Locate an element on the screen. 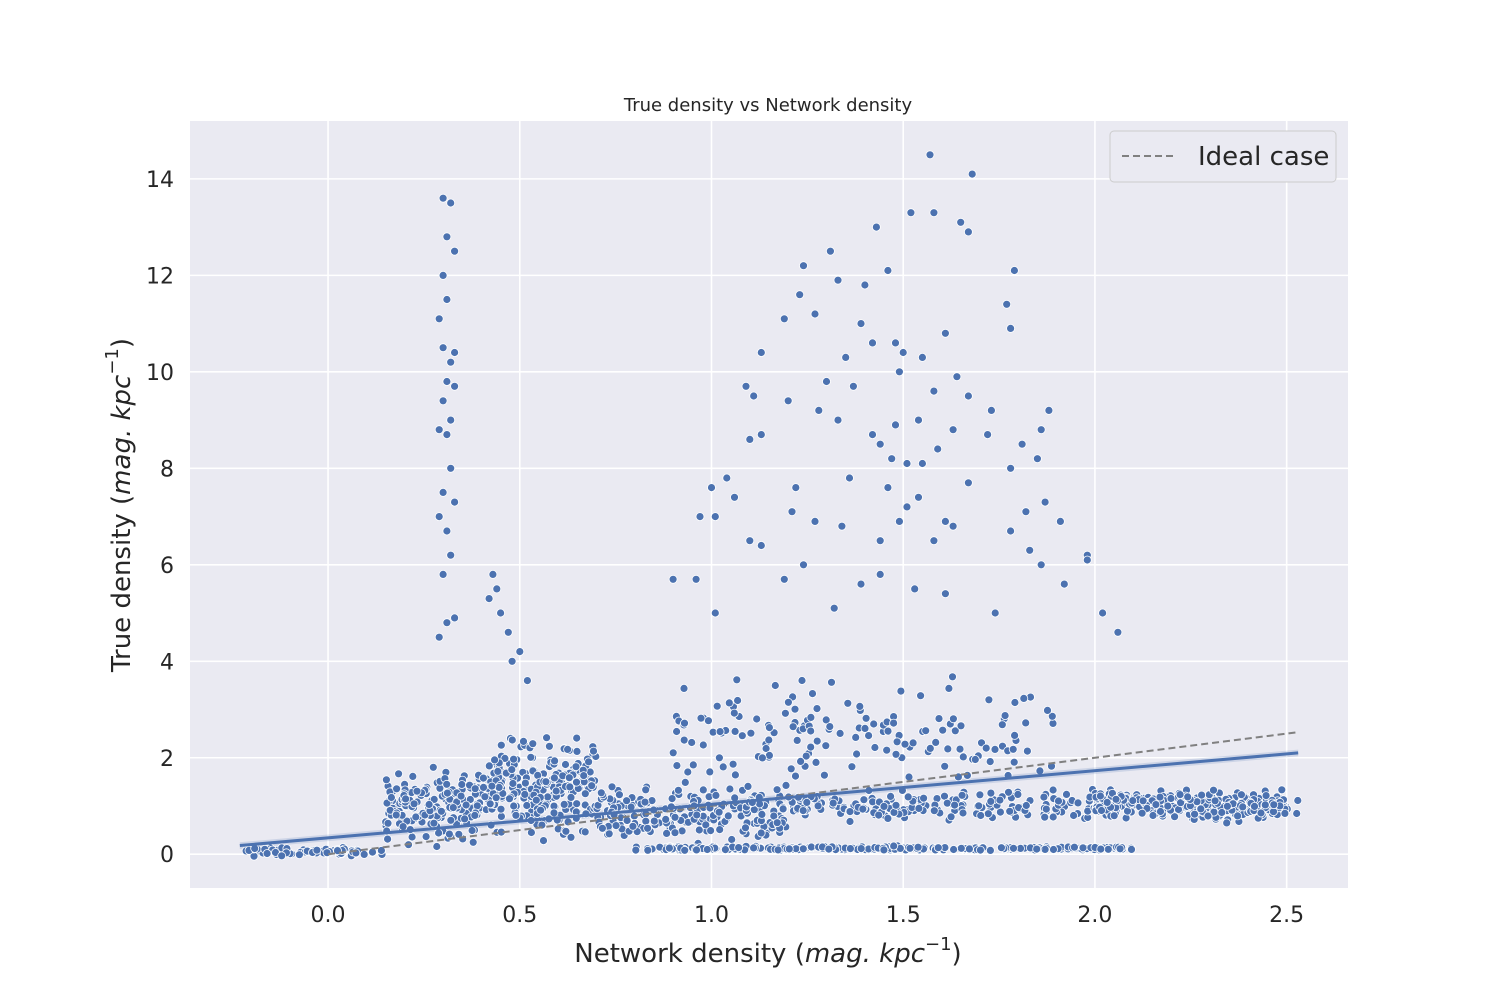  x-axis-label-text: Network density ( is located at coordinates (689, 954).